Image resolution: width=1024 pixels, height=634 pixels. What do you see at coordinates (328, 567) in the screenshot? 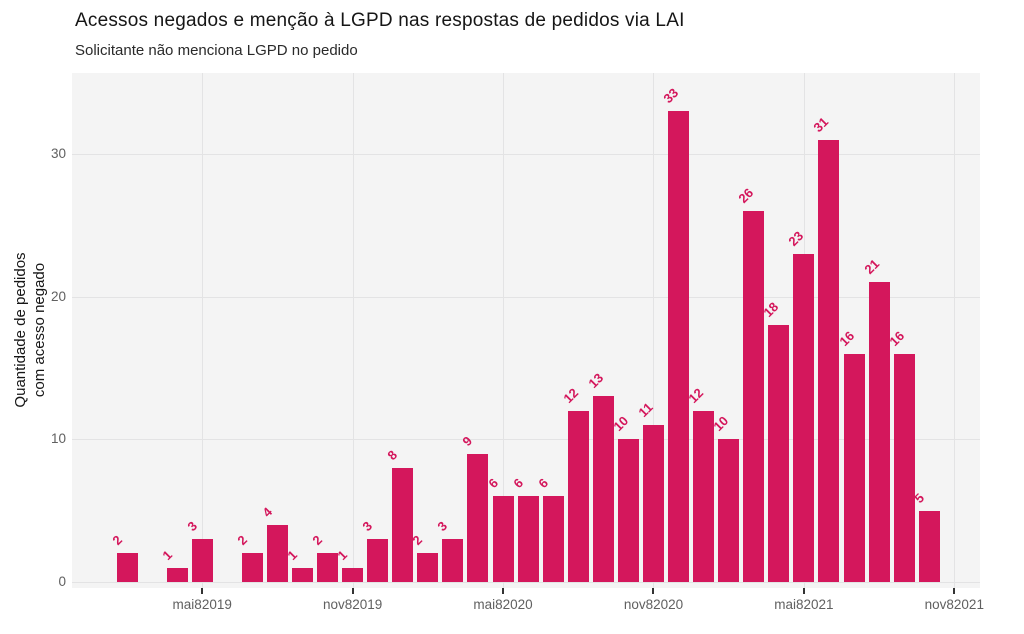
I see `bar-out-2019` at bounding box center [328, 567].